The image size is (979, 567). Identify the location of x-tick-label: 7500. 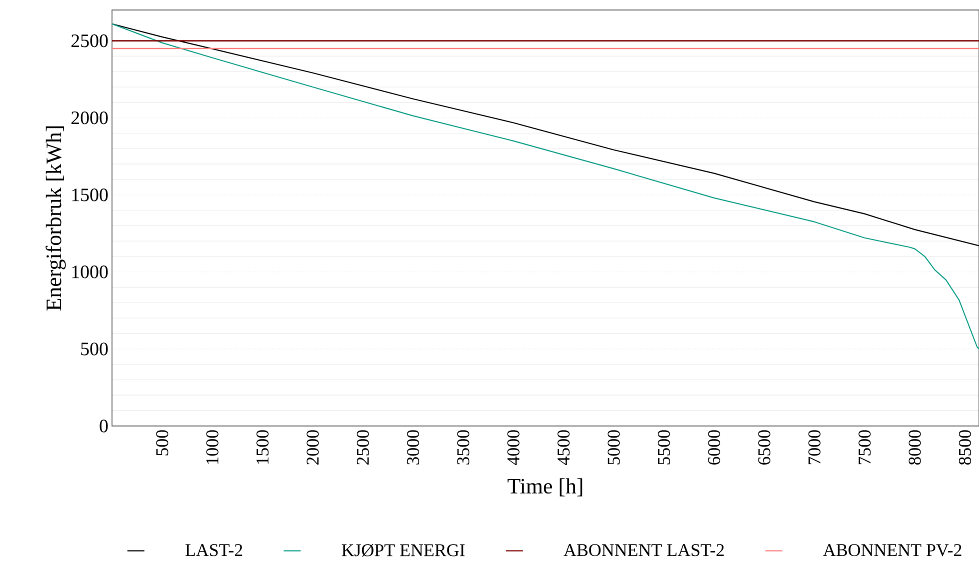
(864, 447).